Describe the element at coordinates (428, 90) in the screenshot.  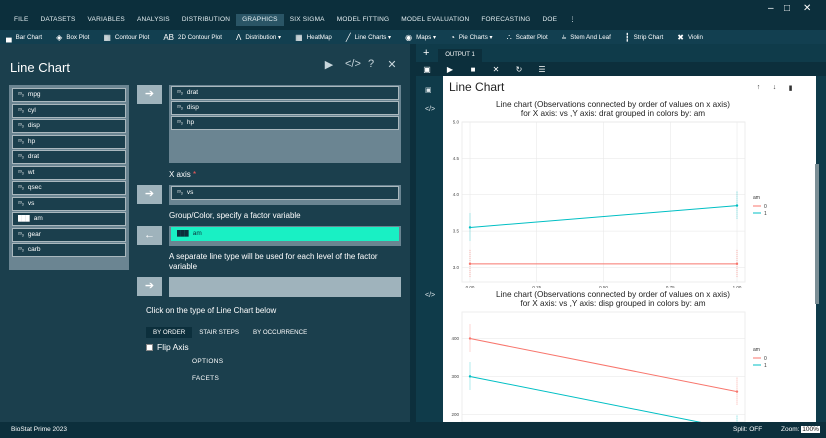
I see `output-block-icon: ▣` at that location.